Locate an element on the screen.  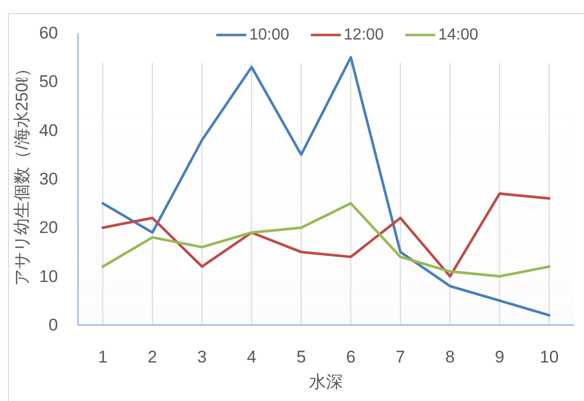
x-tick-label: 8 is located at coordinates (450, 357).